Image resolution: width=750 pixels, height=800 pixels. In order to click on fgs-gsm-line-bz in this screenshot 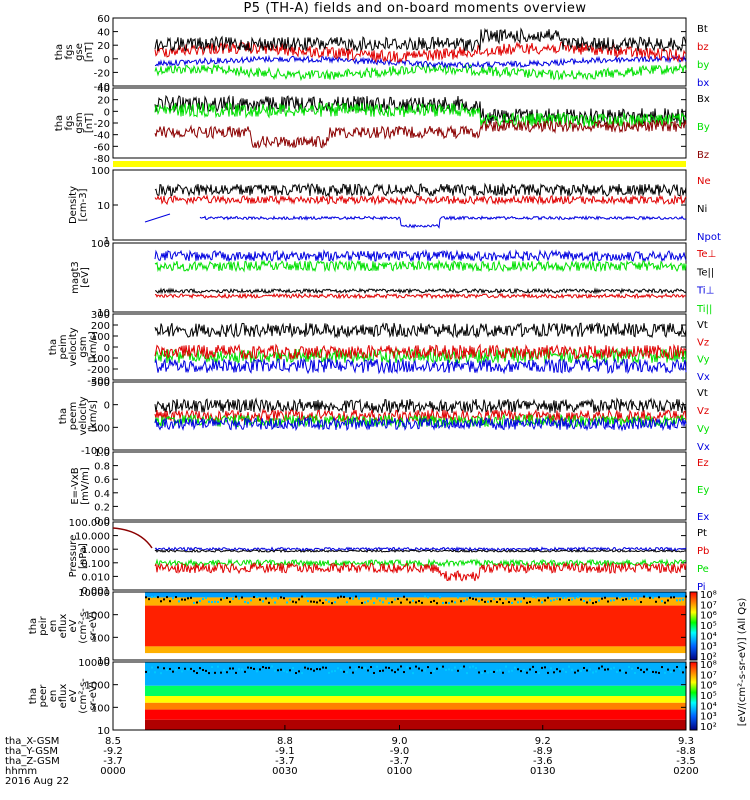, I will do `click(420, 134)`.